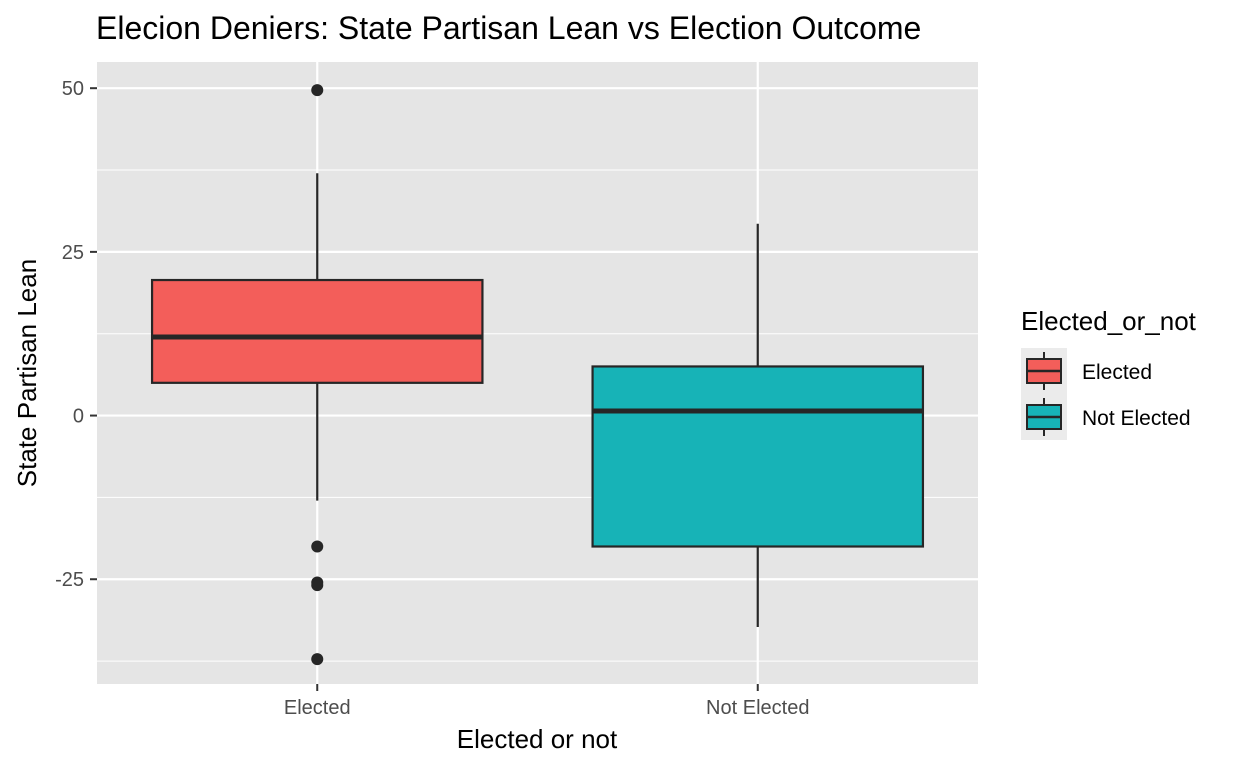  I want to click on legend-keys: Elected Not Elected, so click(1106, 394).